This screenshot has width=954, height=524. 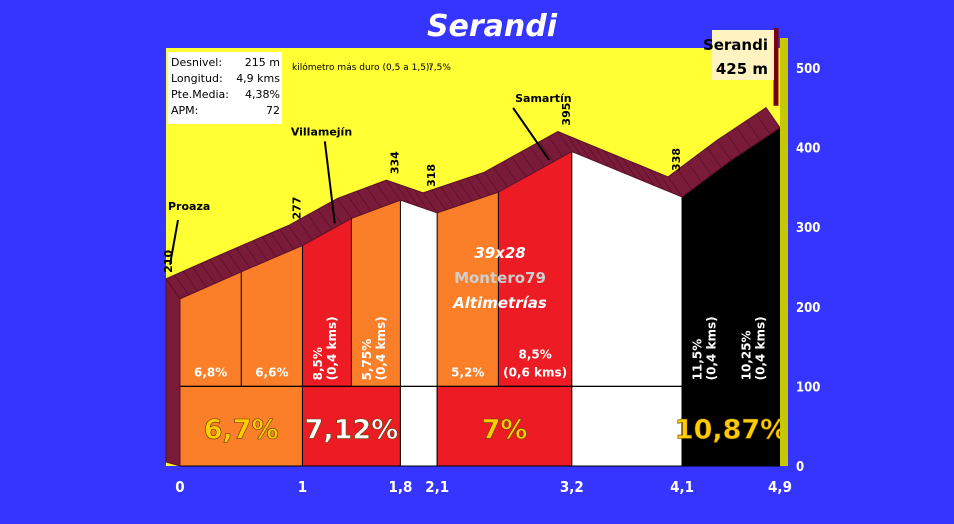 I want to click on segment-grade-1: 6,6%, so click(x=271, y=372).